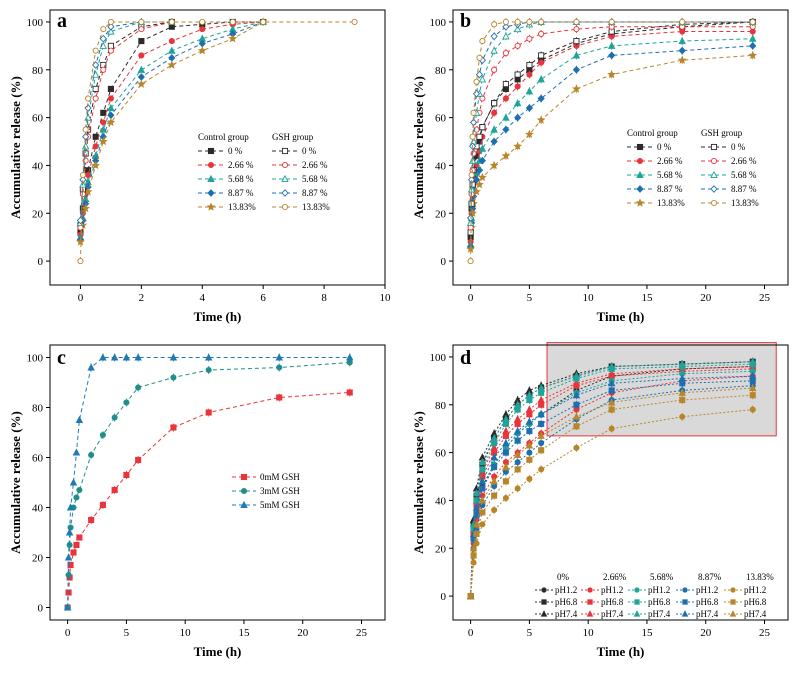  What do you see at coordinates (465, 21) in the screenshot?
I see `panel-letter: b` at bounding box center [465, 21].